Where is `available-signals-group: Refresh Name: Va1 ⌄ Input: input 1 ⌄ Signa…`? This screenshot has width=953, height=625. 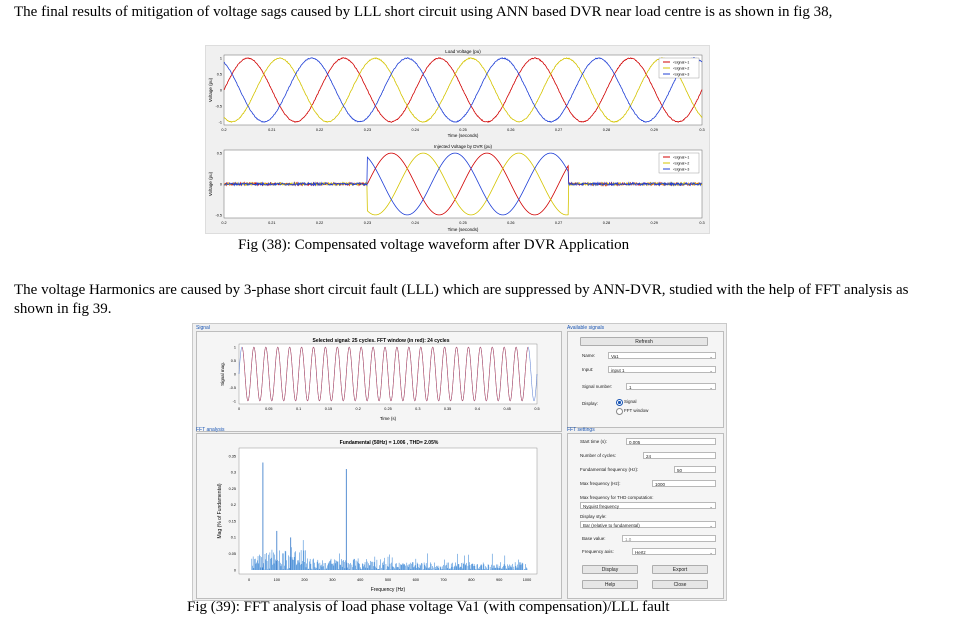 available-signals-group: Refresh Name: Va1 ⌄ Input: input 1 ⌄ Signa… is located at coordinates (645, 379).